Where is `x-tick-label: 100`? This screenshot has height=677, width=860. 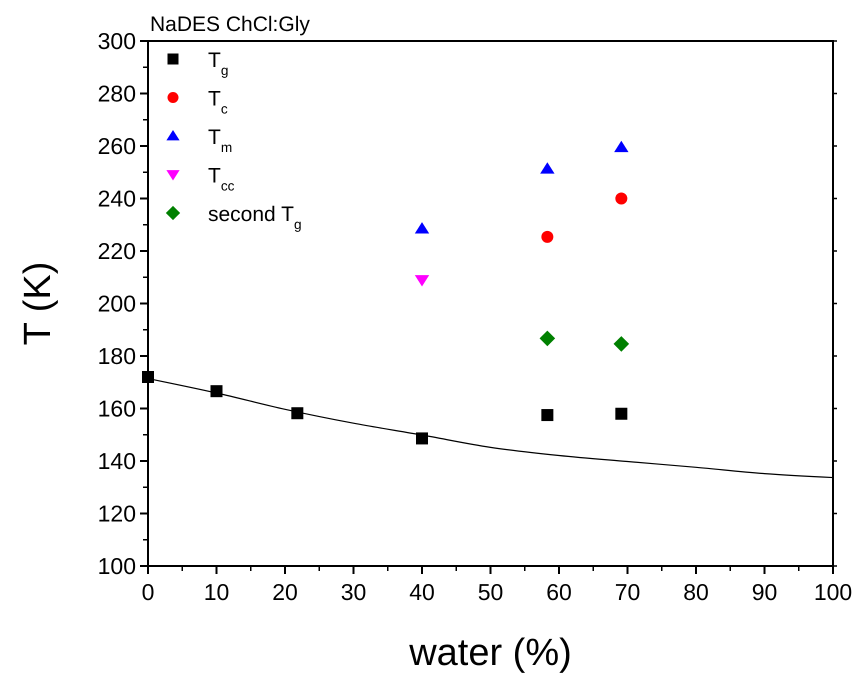
x-tick-label: 100 is located at coordinates (833, 592).